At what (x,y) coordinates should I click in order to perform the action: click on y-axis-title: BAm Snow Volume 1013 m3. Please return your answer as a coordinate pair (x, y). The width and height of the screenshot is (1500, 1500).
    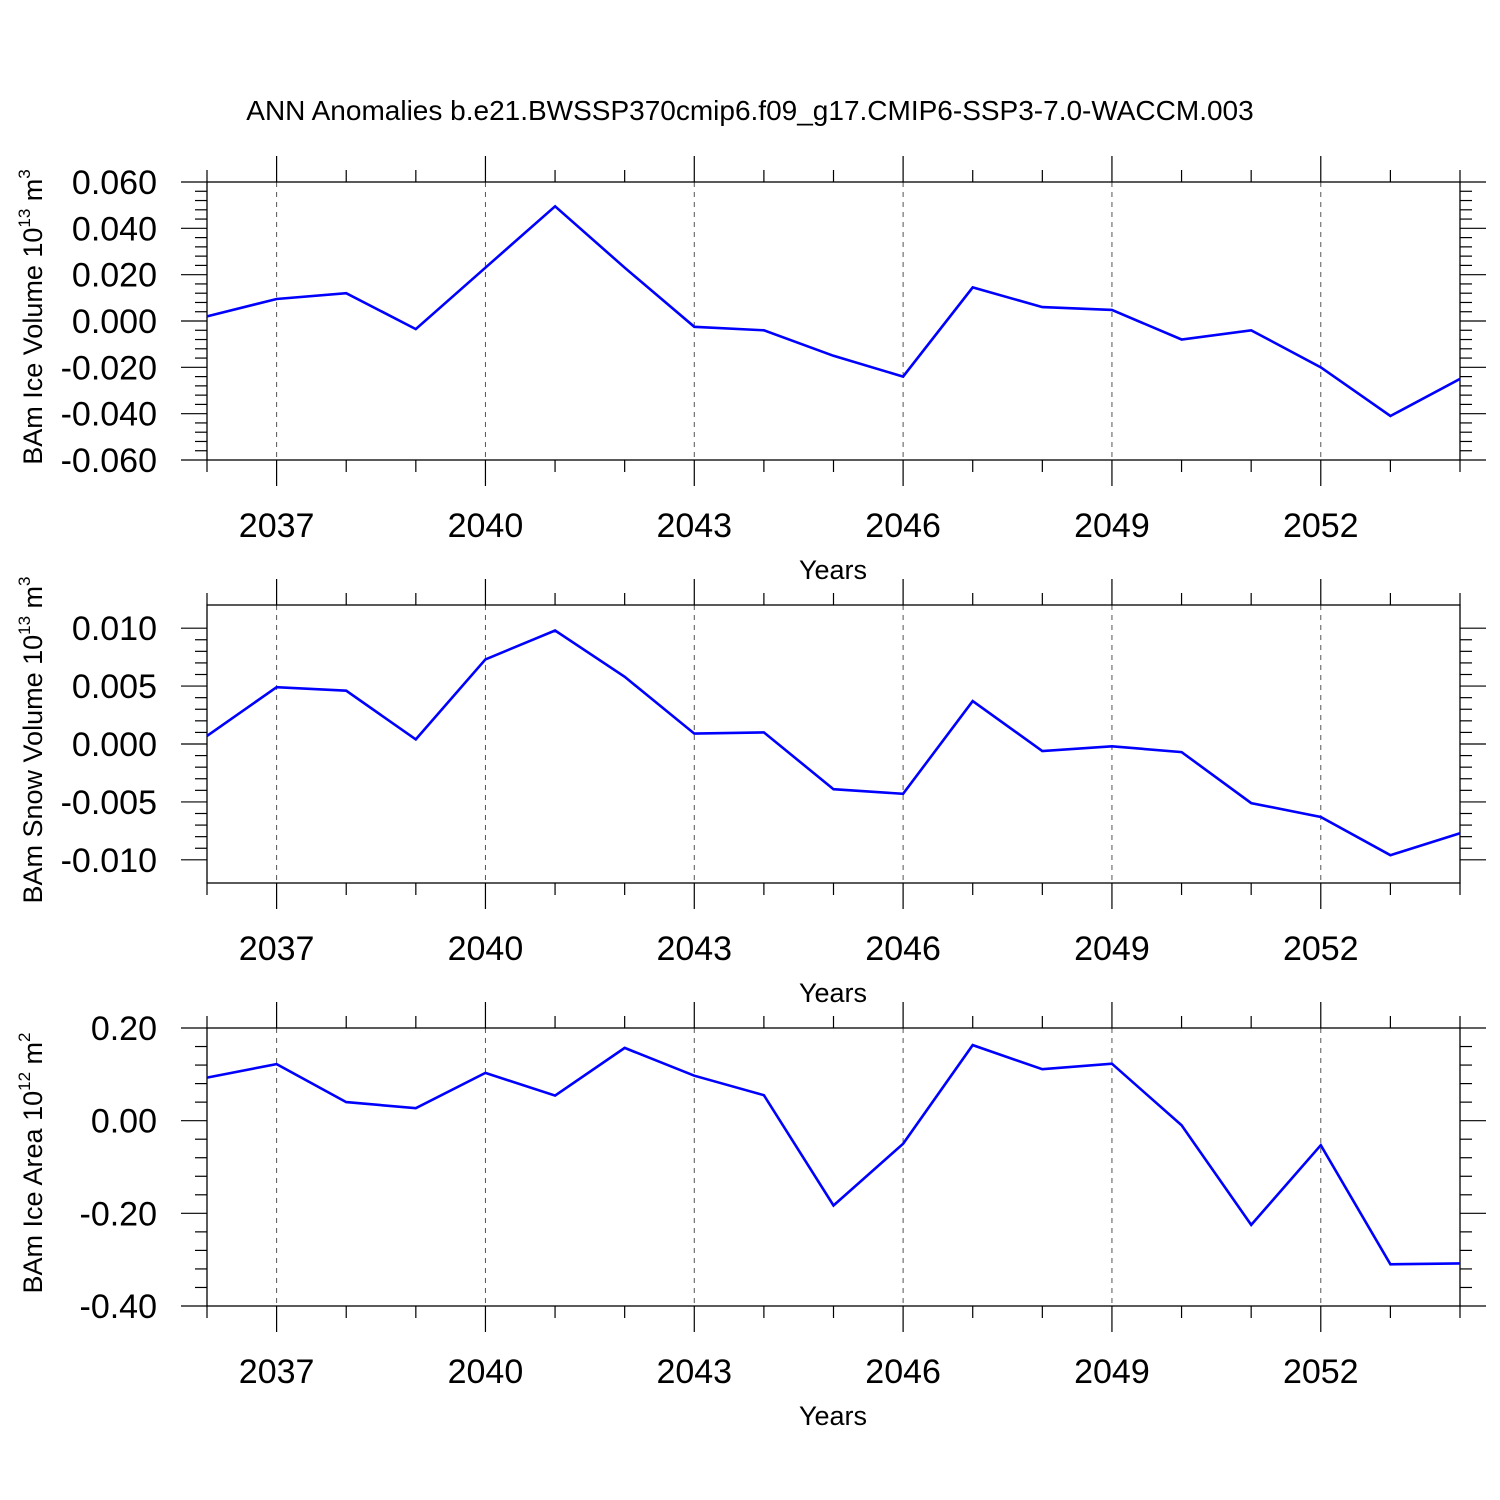
    Looking at the image, I should click on (31, 739).